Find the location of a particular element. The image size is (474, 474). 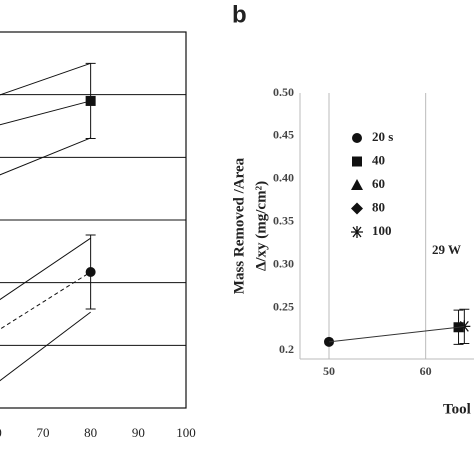

x-tick-label: 80 is located at coordinates (90, 432).